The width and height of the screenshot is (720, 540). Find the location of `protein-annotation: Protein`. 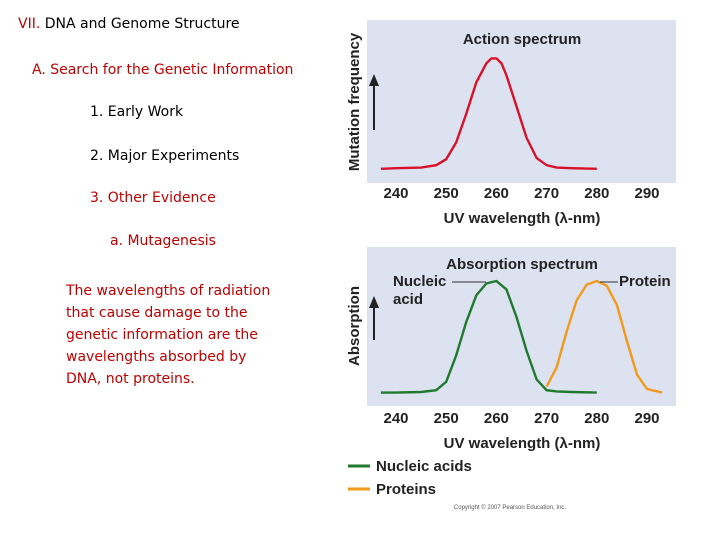

protein-annotation: Protein is located at coordinates (635, 281).